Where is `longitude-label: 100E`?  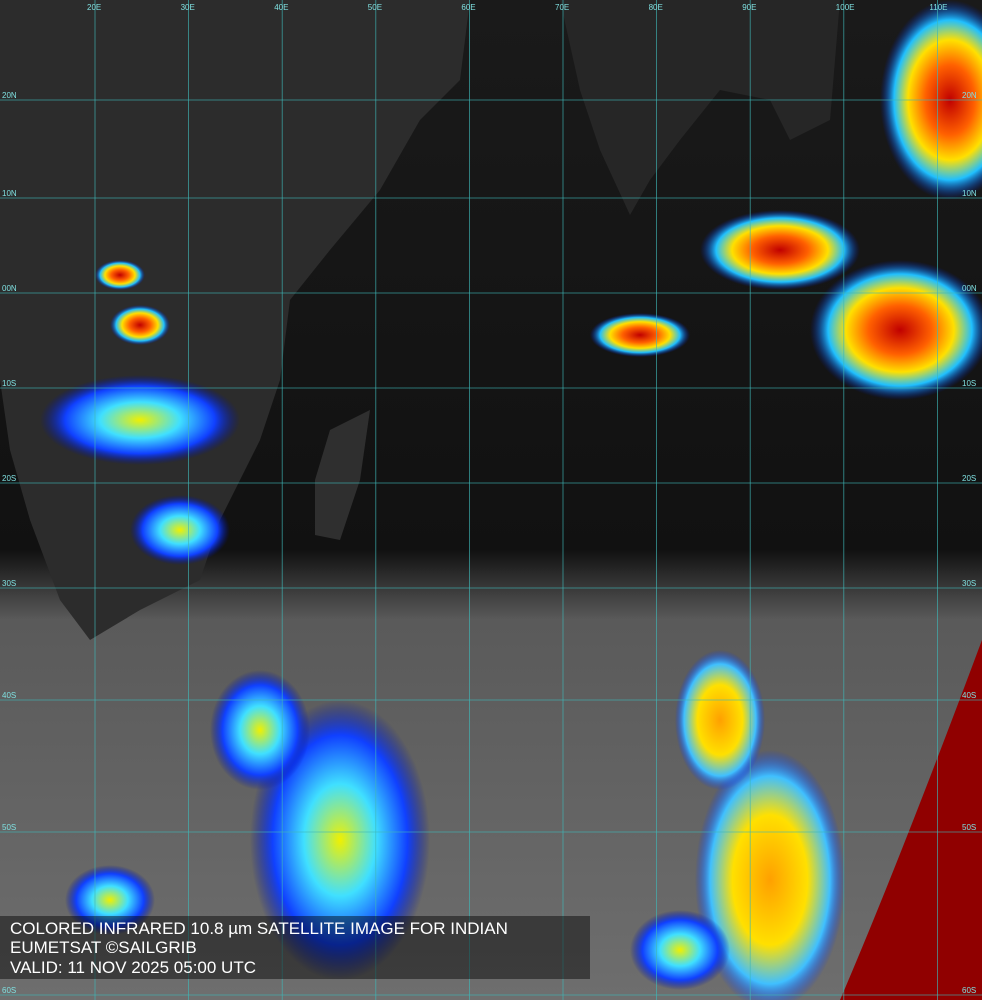 longitude-label: 100E is located at coordinates (845, 7).